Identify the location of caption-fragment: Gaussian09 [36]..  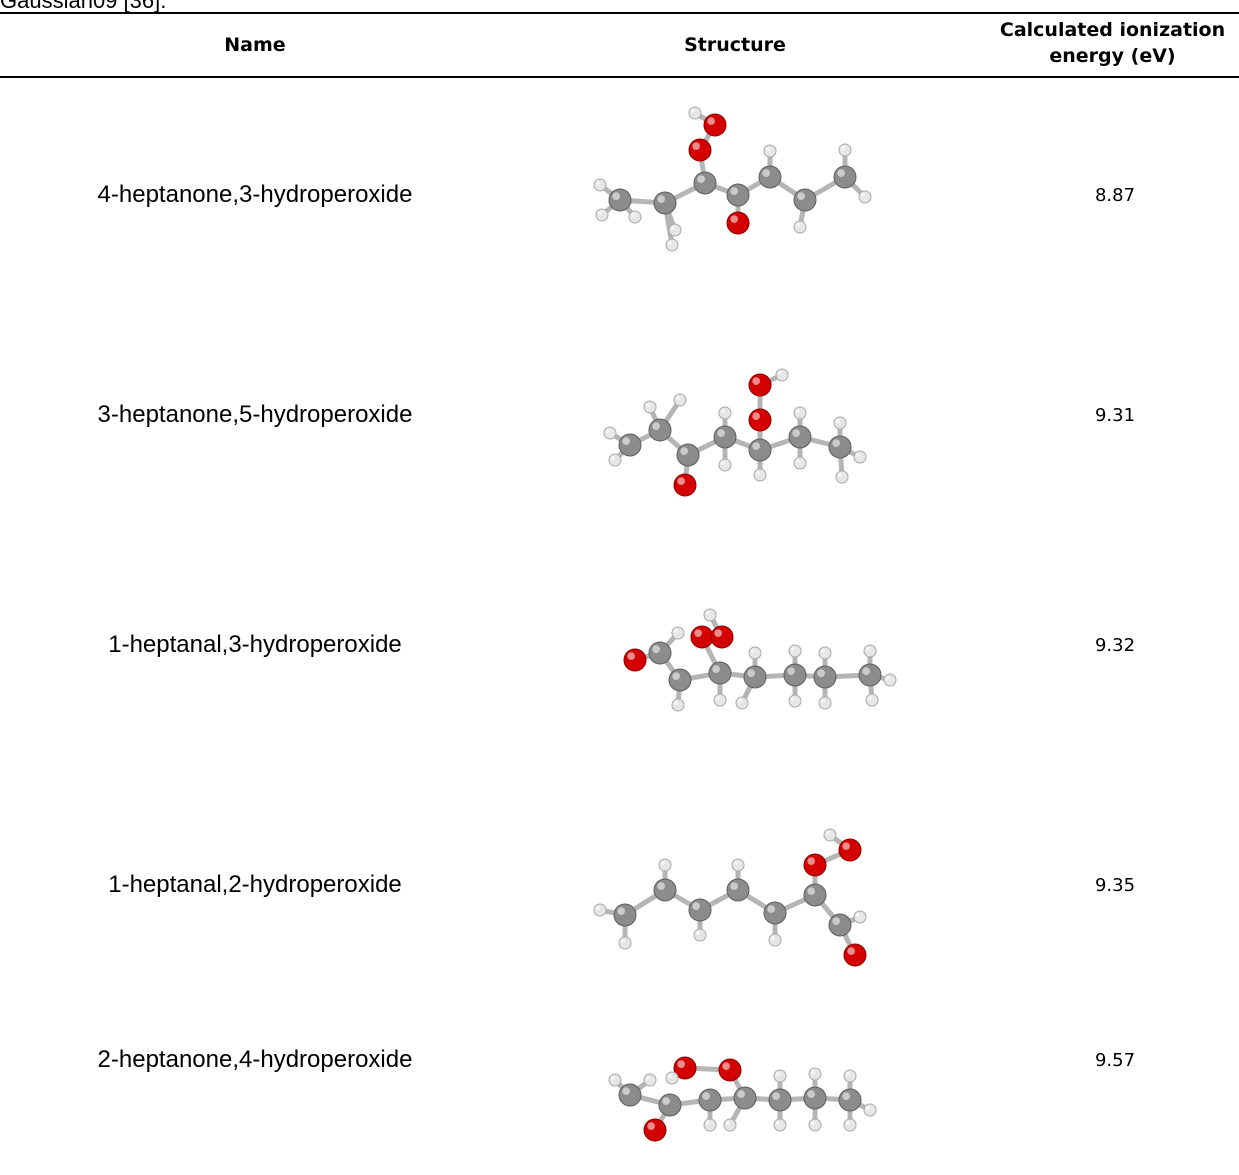
(83, 6).